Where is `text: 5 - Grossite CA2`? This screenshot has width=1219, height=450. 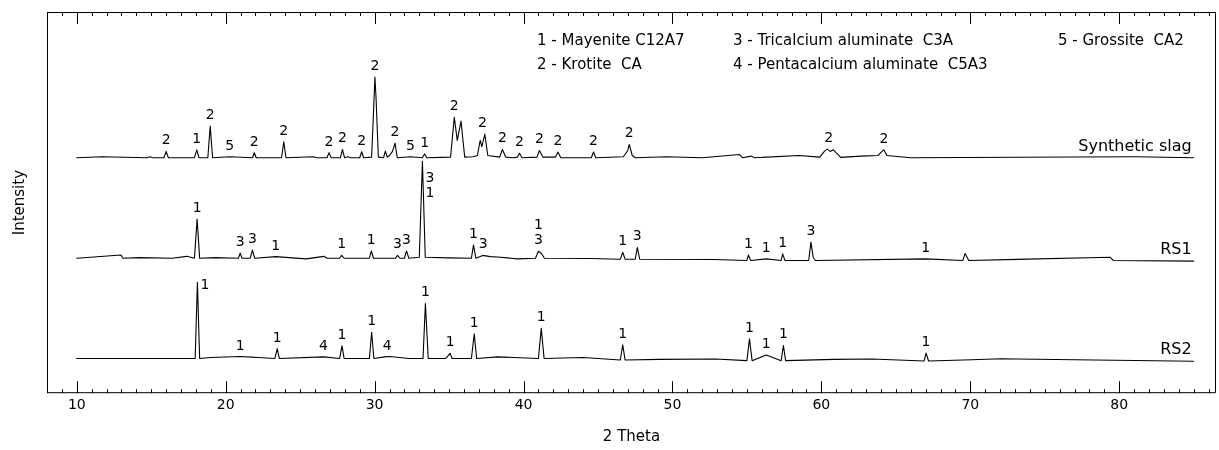 text: 5 - Grossite CA2 is located at coordinates (1121, 39).